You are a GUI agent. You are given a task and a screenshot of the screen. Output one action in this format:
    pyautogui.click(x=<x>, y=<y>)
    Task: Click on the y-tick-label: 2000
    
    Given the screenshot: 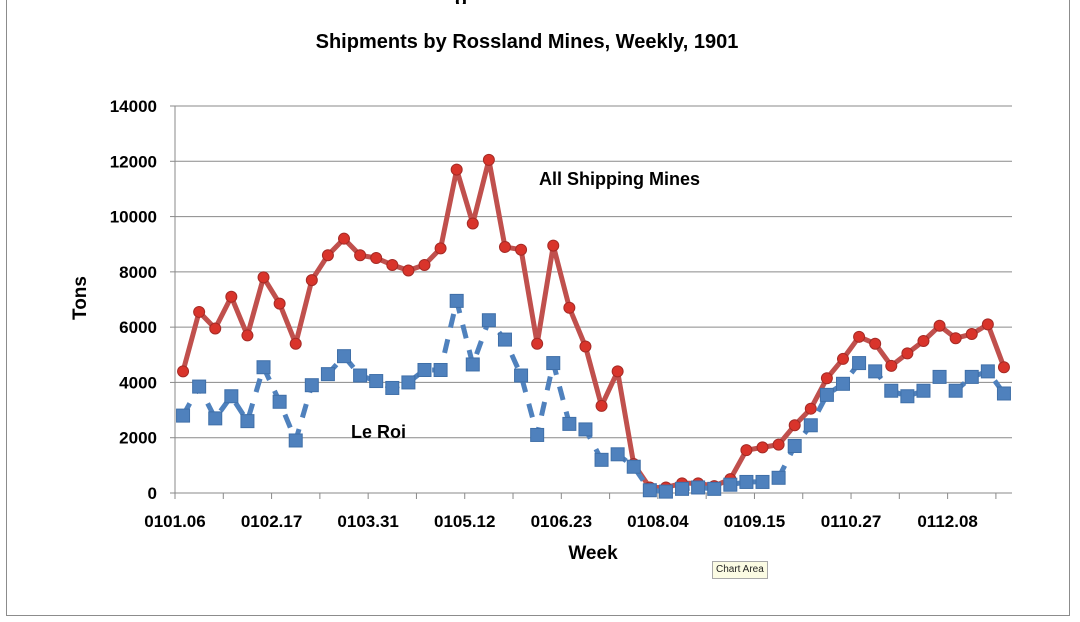 What is the action you would take?
    pyautogui.click(x=138, y=438)
    